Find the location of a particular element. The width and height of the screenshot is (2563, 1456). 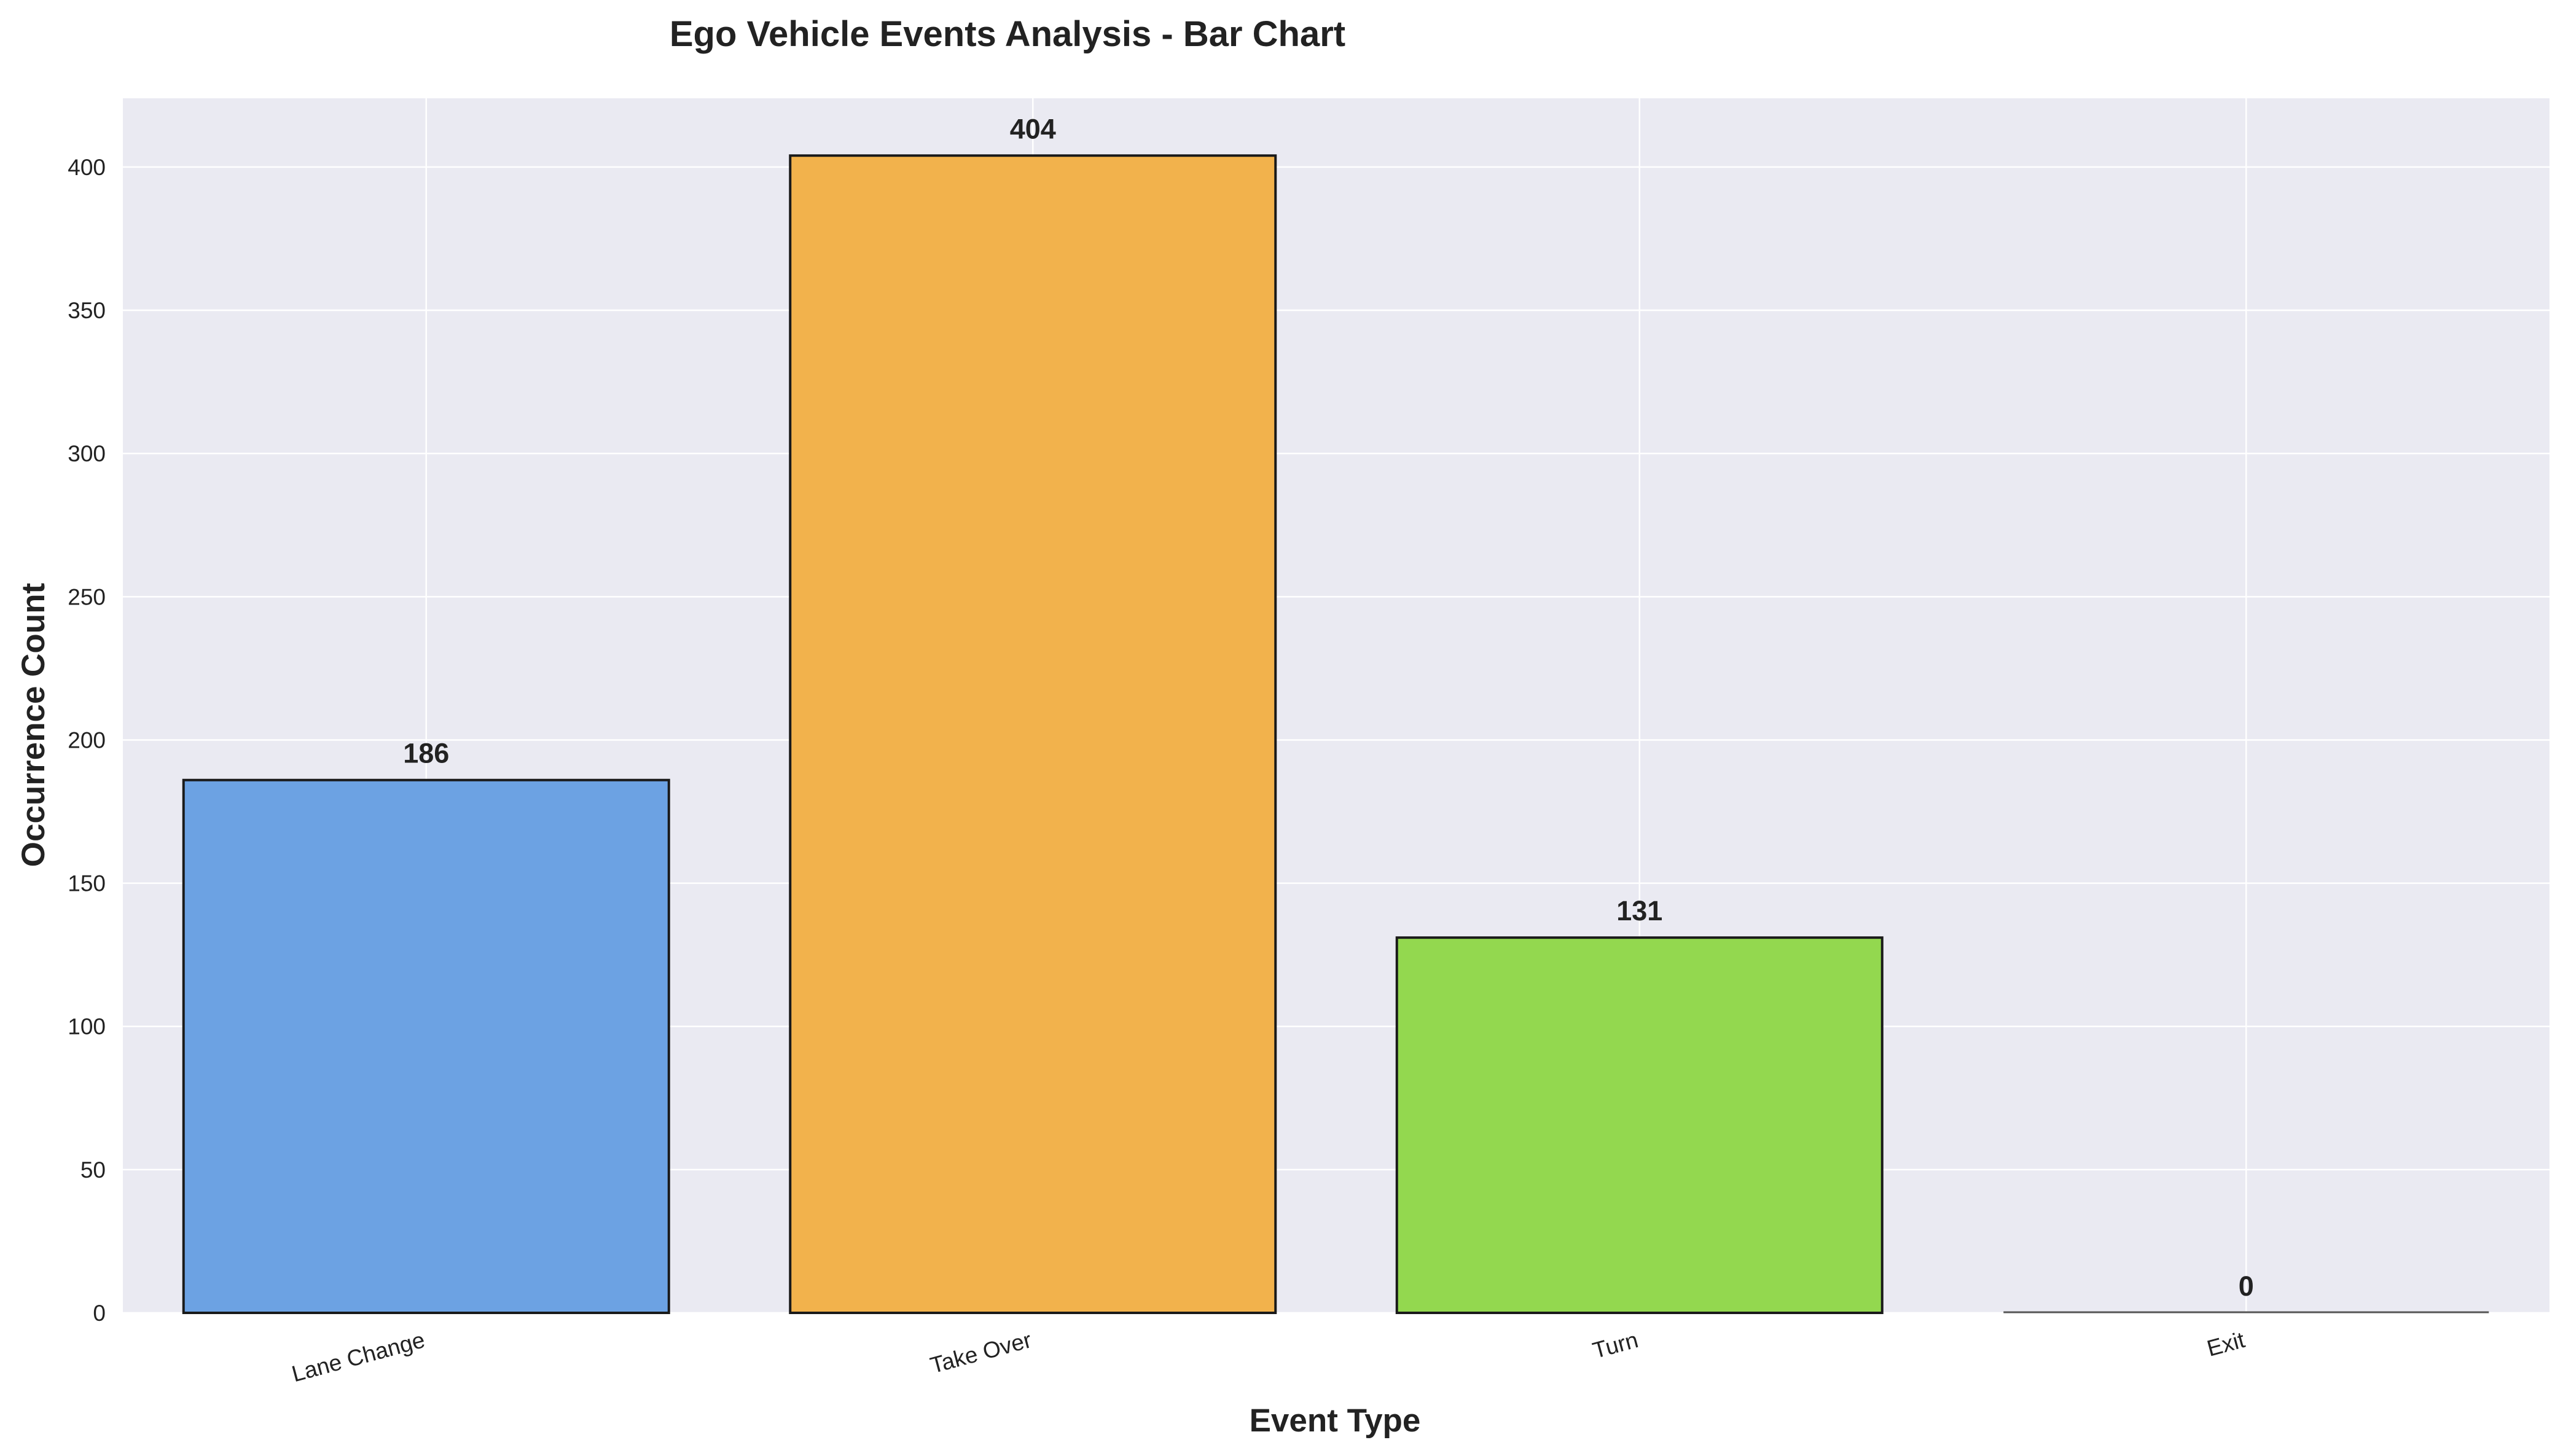

y-tick-label: 100 is located at coordinates (87, 1026).